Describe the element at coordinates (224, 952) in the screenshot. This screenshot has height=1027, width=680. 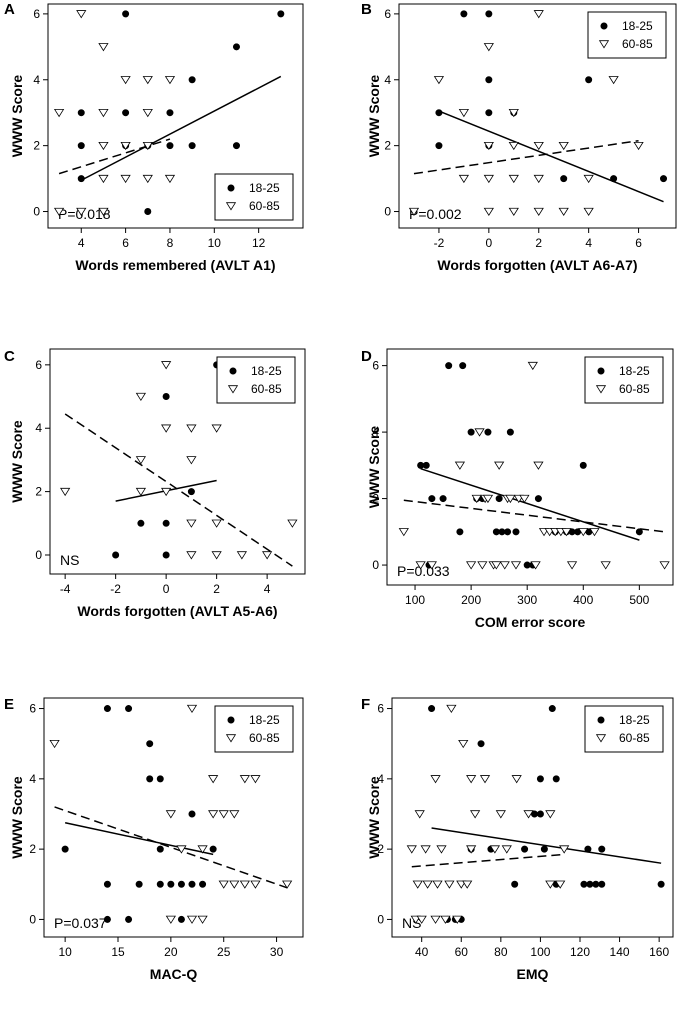
I see `x-tick-label: 25` at that location.